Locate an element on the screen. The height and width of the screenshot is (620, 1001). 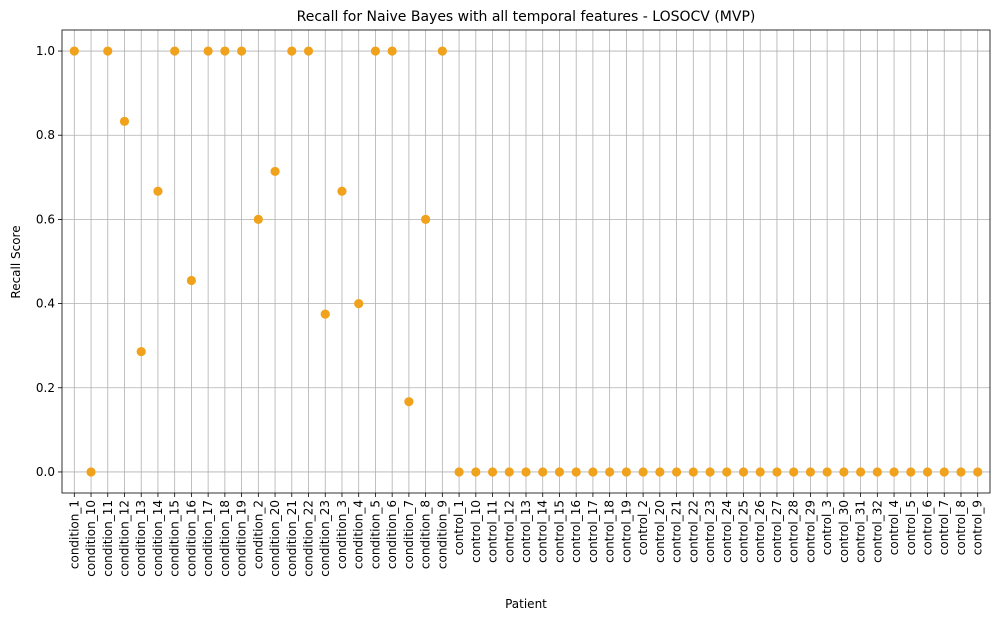
x-tick-label: control_1 is located at coordinates (459, 527).